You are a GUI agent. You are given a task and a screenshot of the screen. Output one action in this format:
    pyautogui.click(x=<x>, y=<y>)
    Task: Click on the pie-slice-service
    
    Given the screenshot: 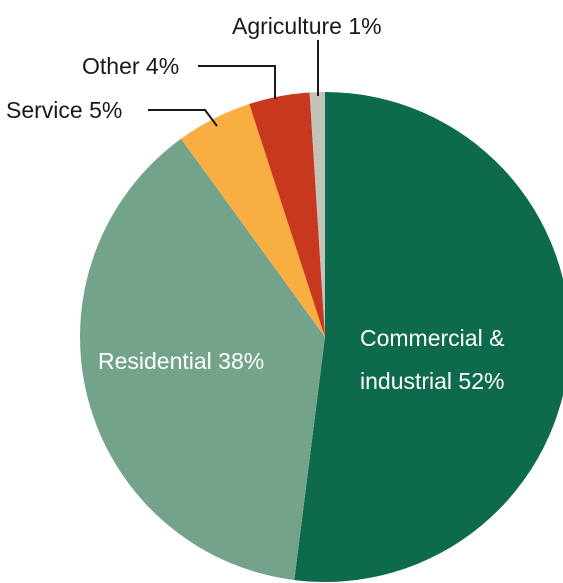 What is the action you would take?
    pyautogui.click(x=252, y=220)
    